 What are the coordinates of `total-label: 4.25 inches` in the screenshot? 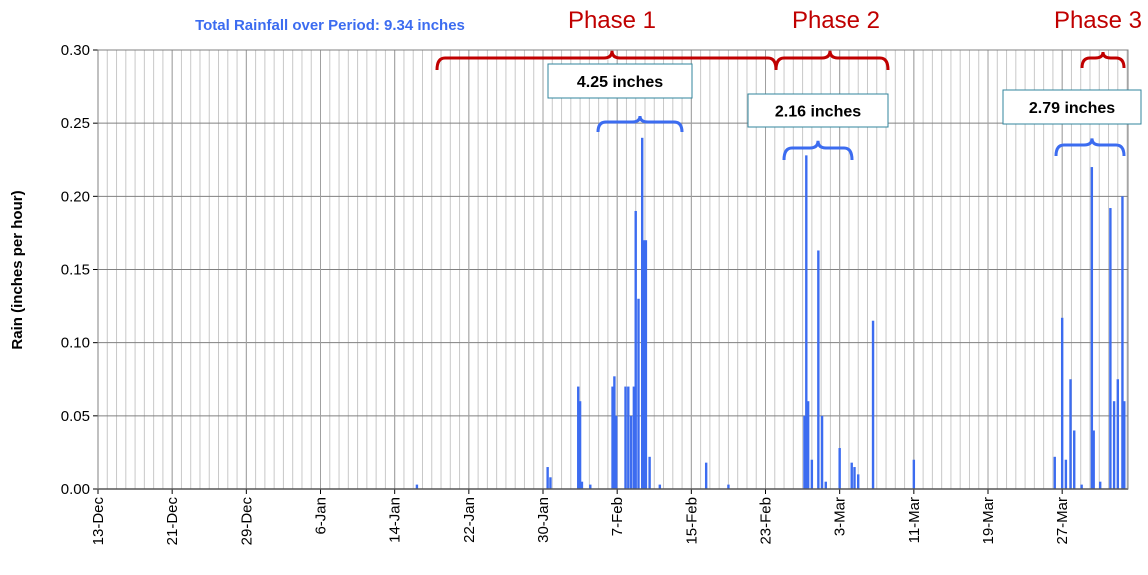 It's located at (620, 82).